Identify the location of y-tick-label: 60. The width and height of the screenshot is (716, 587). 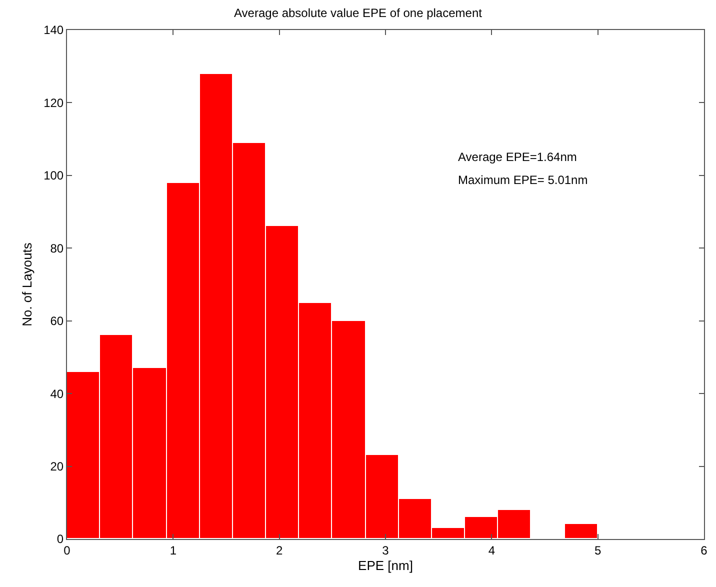
(57, 321).